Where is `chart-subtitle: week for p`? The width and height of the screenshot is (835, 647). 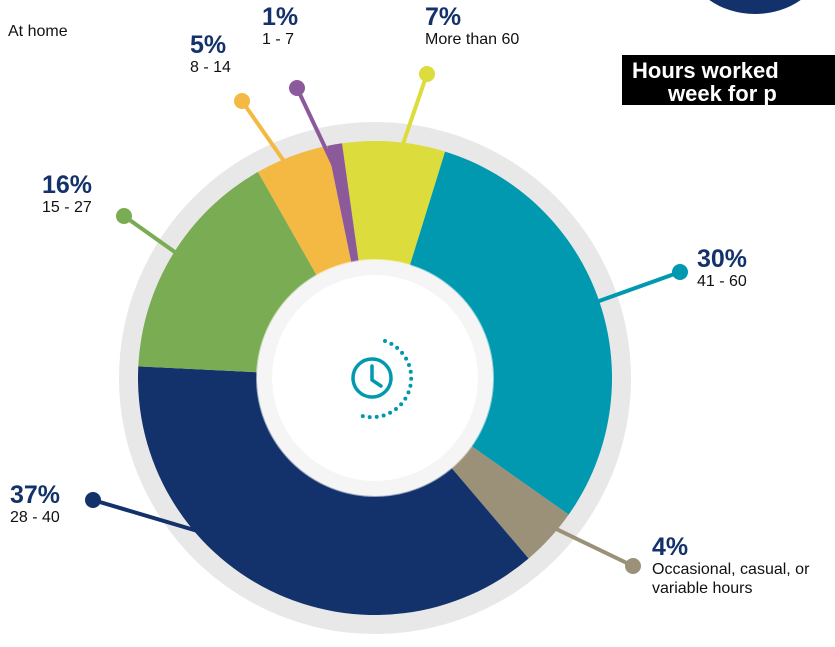 chart-subtitle: week for p is located at coordinates (722, 93).